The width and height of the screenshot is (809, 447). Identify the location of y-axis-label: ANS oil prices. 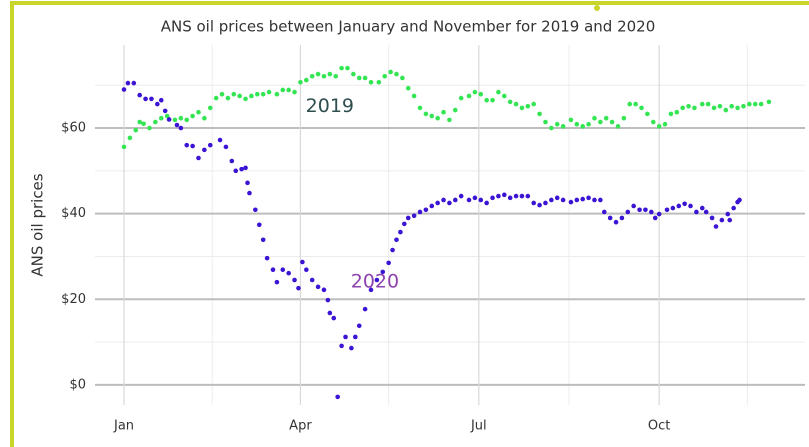
(38, 224).